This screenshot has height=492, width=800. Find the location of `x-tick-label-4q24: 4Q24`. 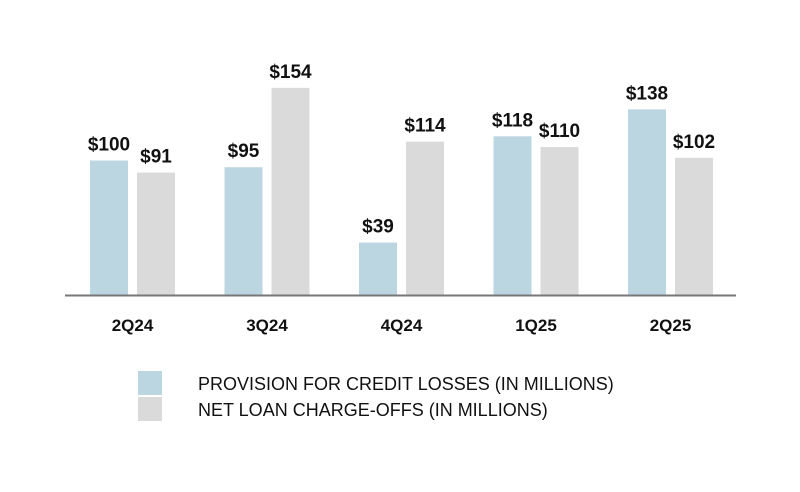

x-tick-label-4q24: 4Q24 is located at coordinates (402, 325).